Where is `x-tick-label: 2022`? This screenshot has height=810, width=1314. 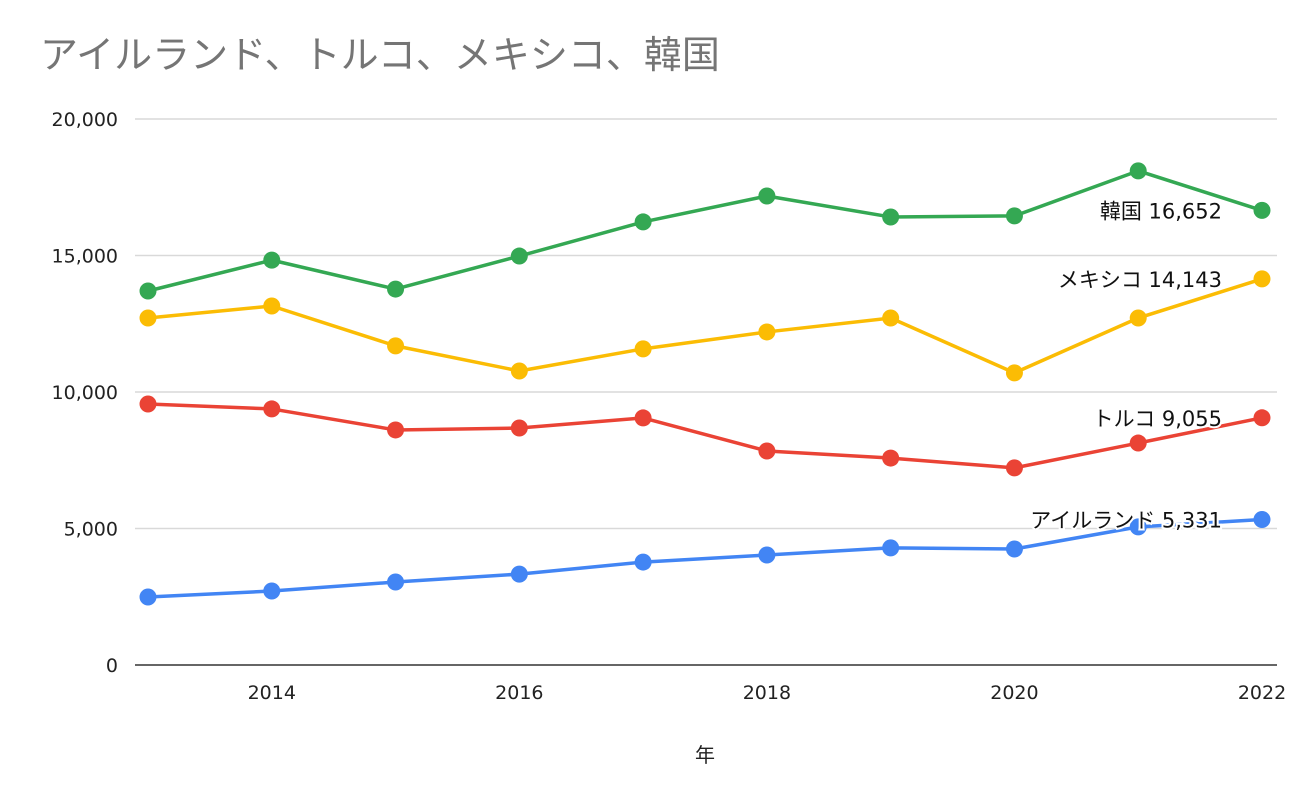 x-tick-label: 2022 is located at coordinates (1262, 693).